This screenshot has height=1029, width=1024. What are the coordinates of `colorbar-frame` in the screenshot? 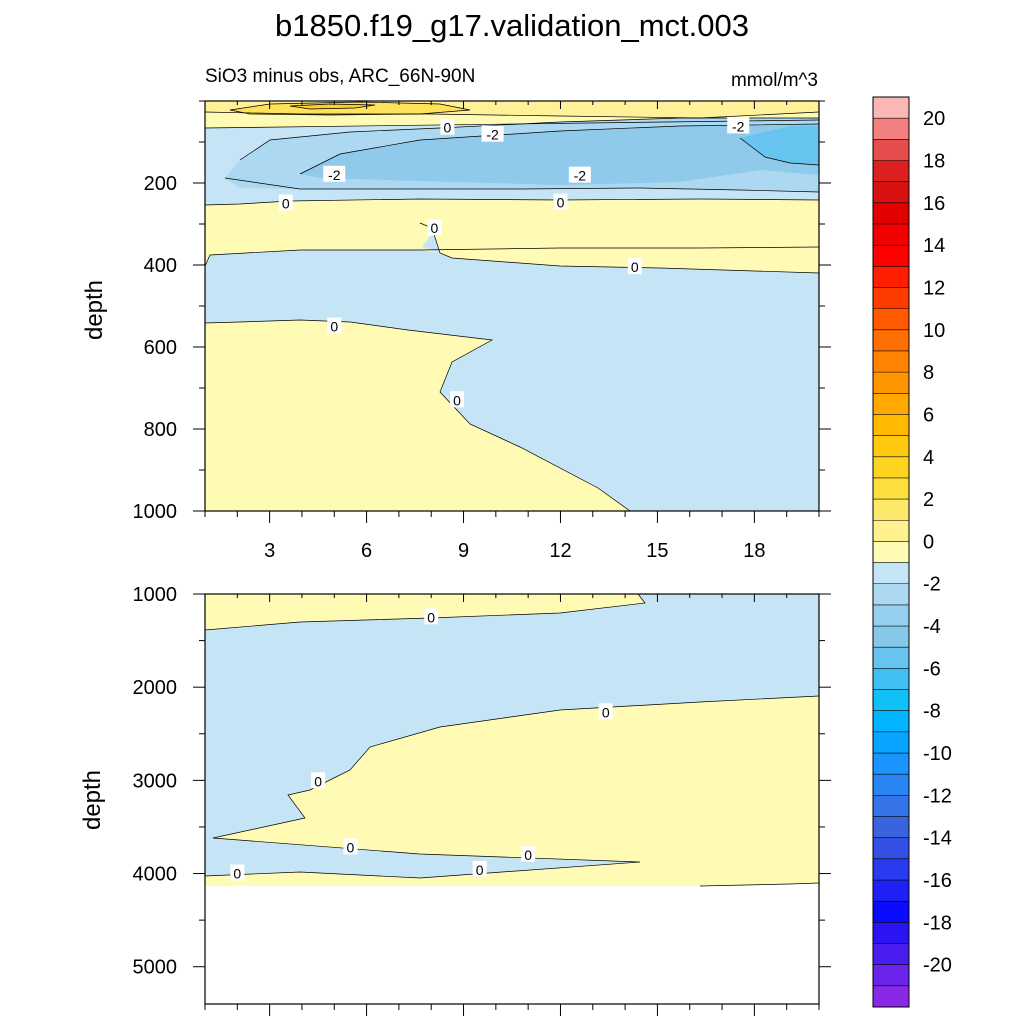 It's located at (891, 552).